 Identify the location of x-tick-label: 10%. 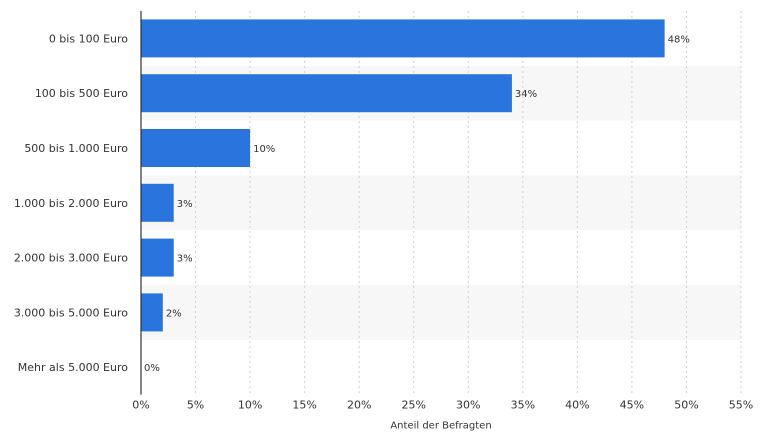
(250, 405).